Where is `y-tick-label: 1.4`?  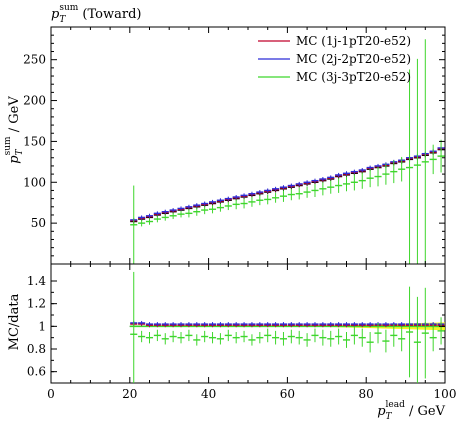 y-tick-label: 1.4 is located at coordinates (36, 281).